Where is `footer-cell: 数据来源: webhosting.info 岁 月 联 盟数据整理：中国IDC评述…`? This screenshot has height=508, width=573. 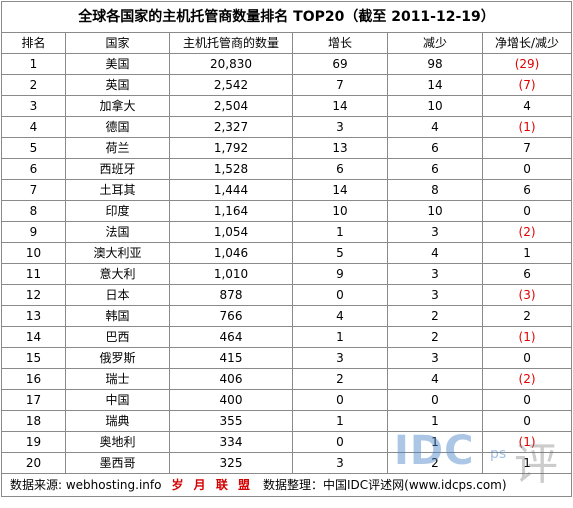
footer-cell: 数据来源: webhosting.info 岁 月 联 盟数据整理：中国IDC评述… is located at coordinates (286, 485).